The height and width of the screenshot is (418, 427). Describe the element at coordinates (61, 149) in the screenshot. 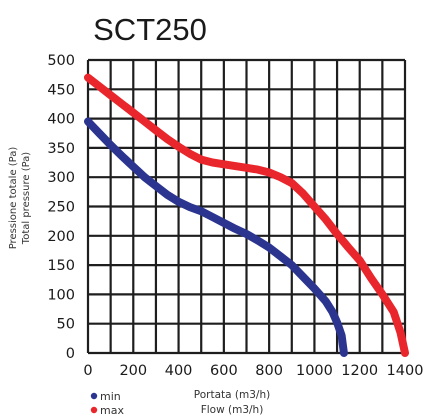

I see `y-tick-label: 350` at that location.